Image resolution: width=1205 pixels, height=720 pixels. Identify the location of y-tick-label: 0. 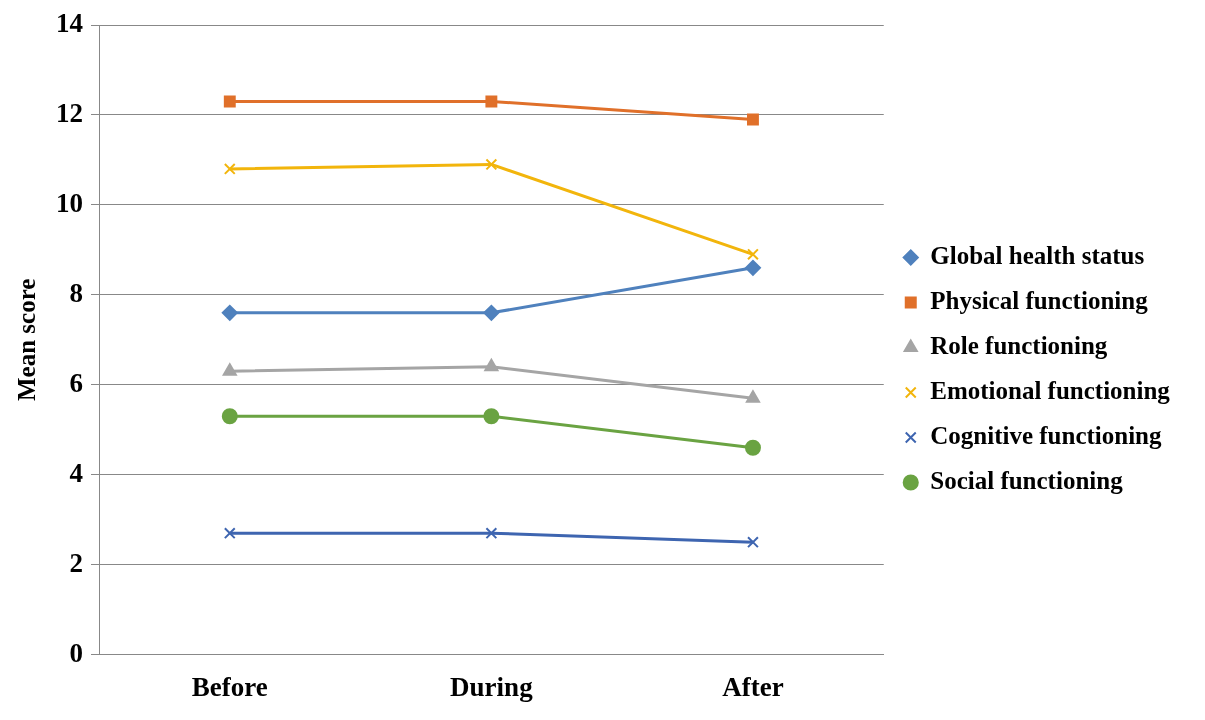
(76, 652).